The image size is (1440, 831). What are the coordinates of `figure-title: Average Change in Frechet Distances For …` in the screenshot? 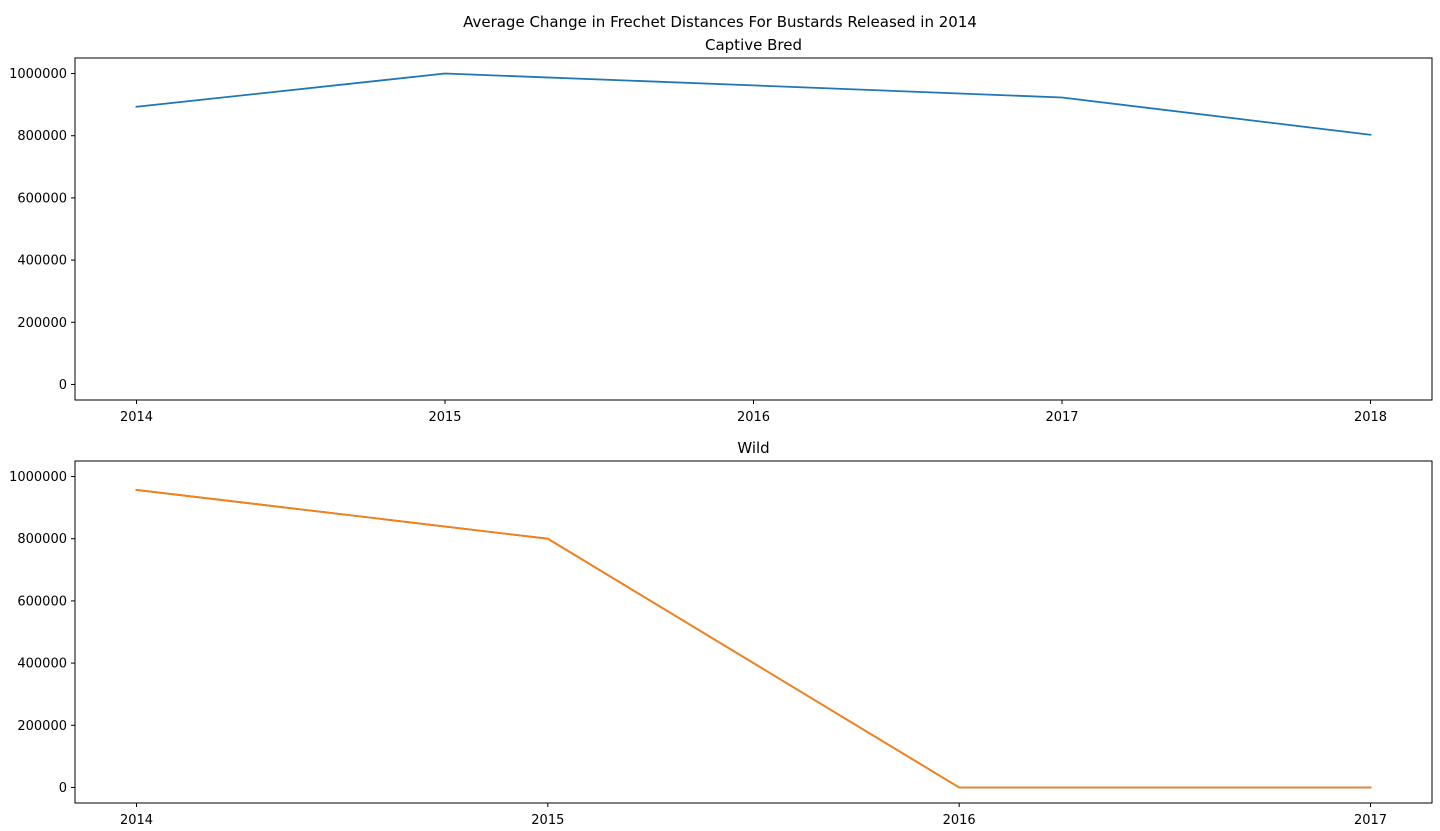 It's located at (720, 22).